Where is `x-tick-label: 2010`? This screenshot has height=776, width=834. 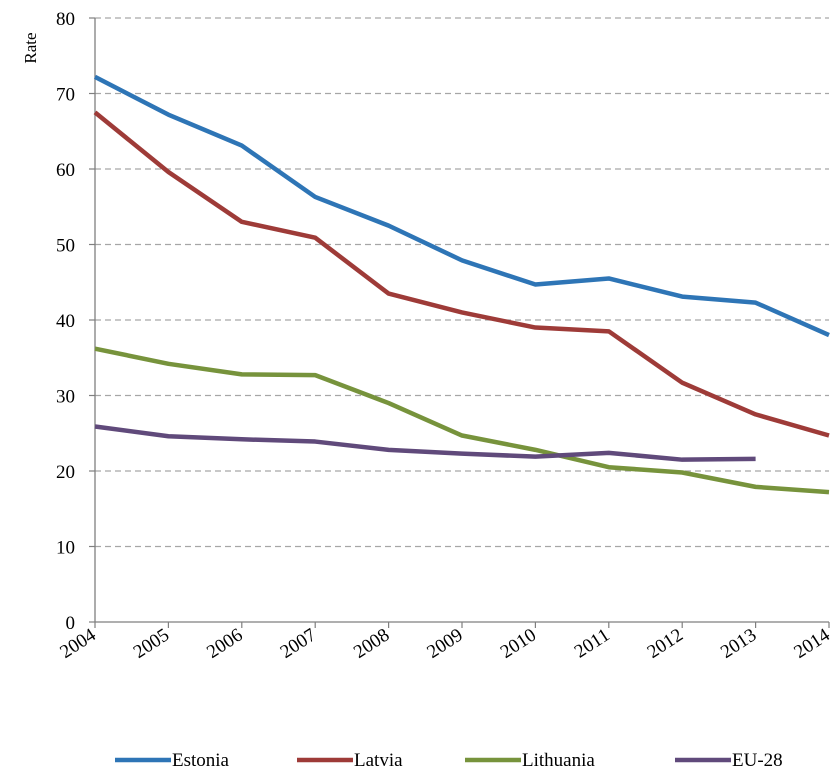
x-tick-label: 2010 is located at coordinates (518, 644).